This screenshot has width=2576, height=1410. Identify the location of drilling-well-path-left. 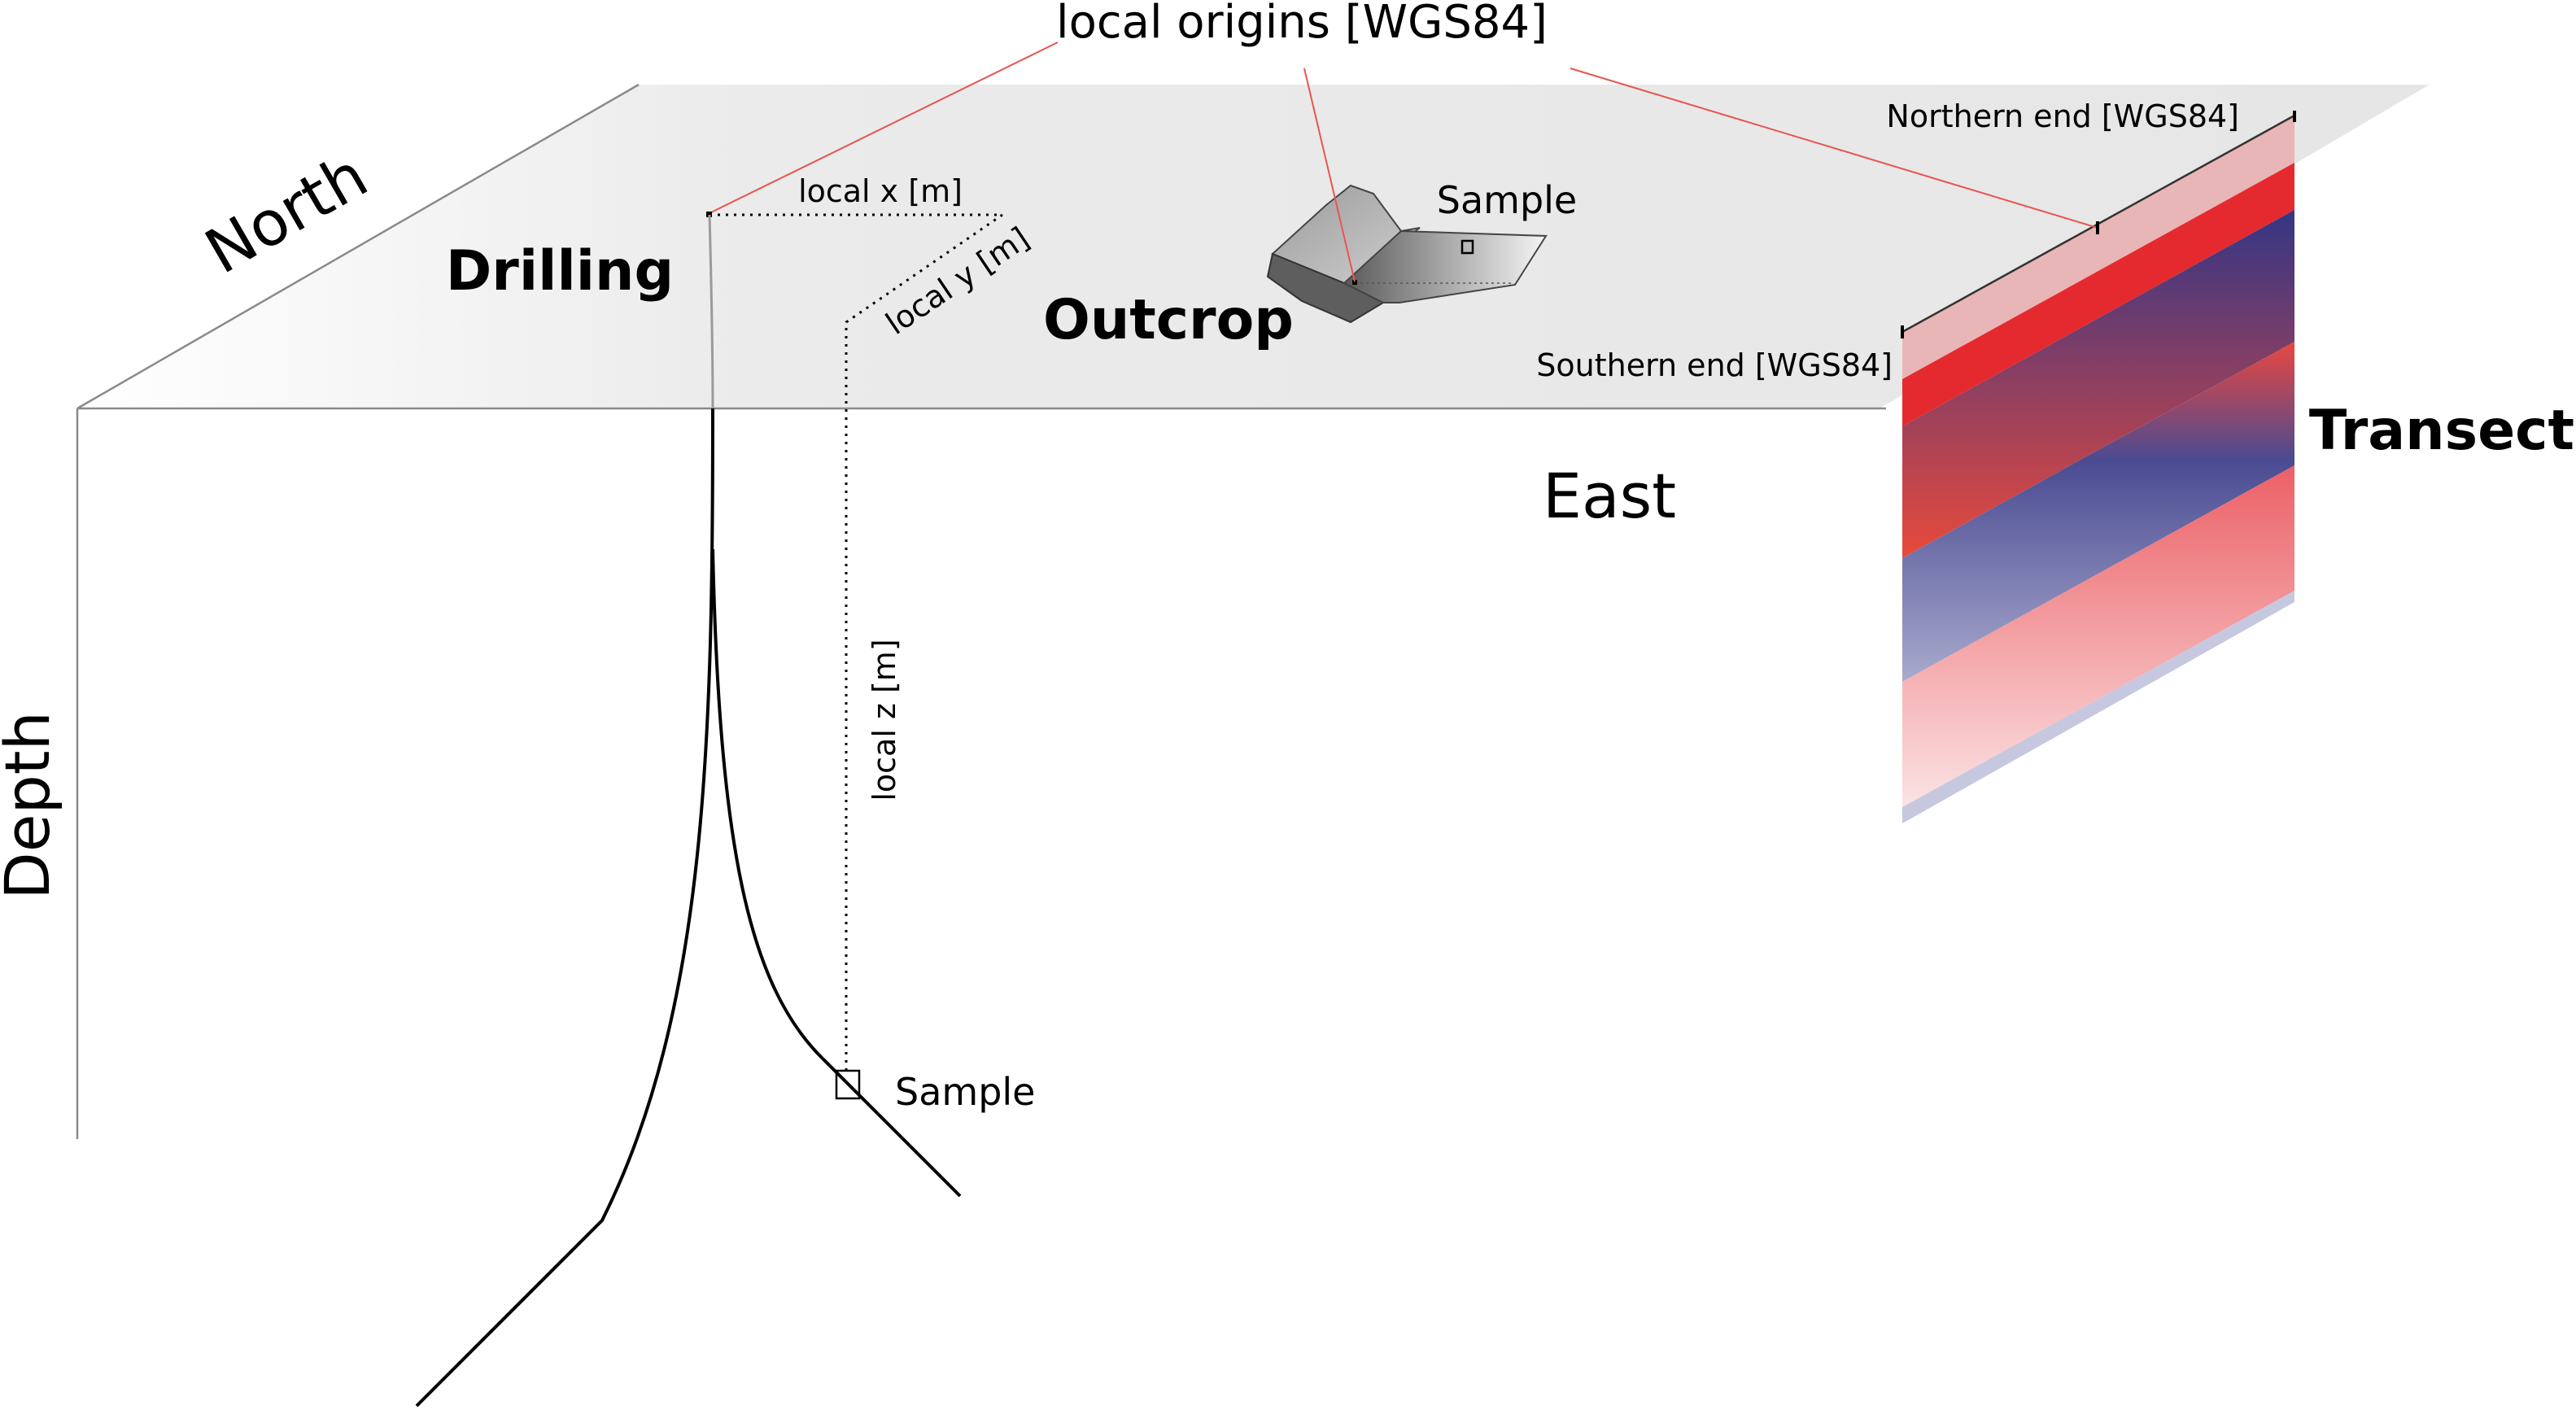
(564, 908).